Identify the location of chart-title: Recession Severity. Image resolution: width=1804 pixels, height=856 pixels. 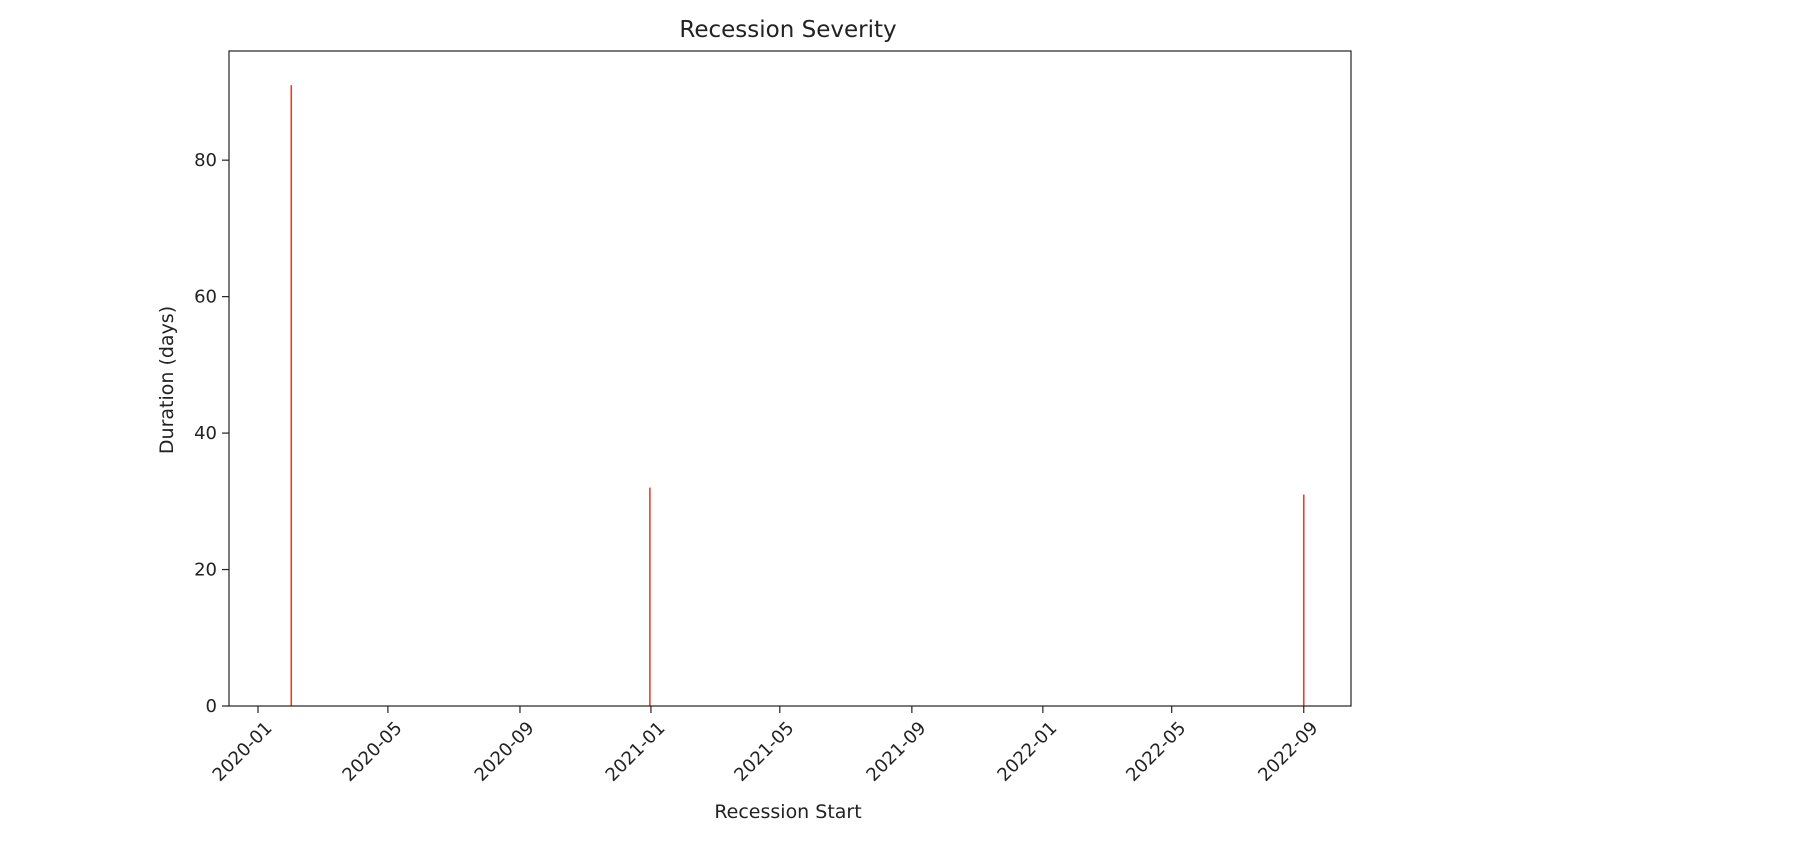
(787, 30).